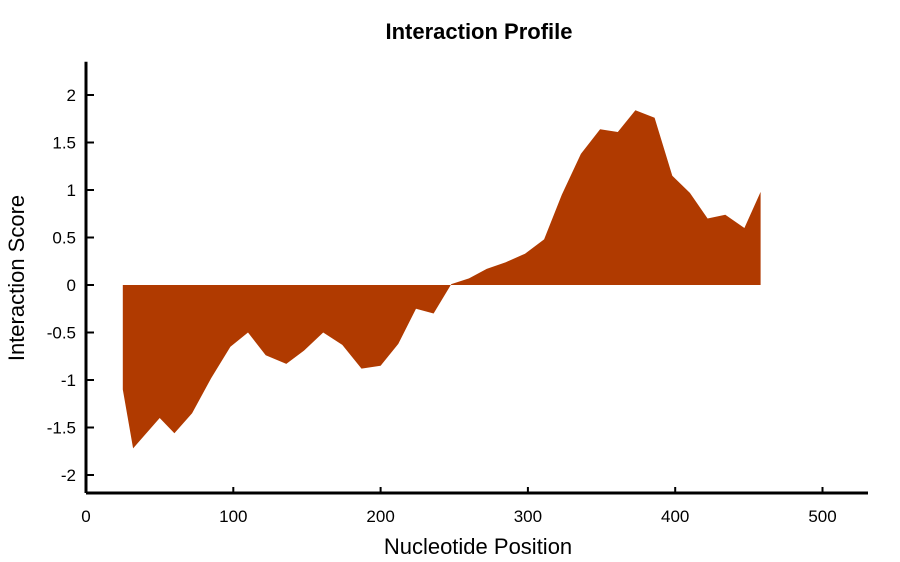  Describe the element at coordinates (71, 95) in the screenshot. I see `y-tick-label: 2` at that location.